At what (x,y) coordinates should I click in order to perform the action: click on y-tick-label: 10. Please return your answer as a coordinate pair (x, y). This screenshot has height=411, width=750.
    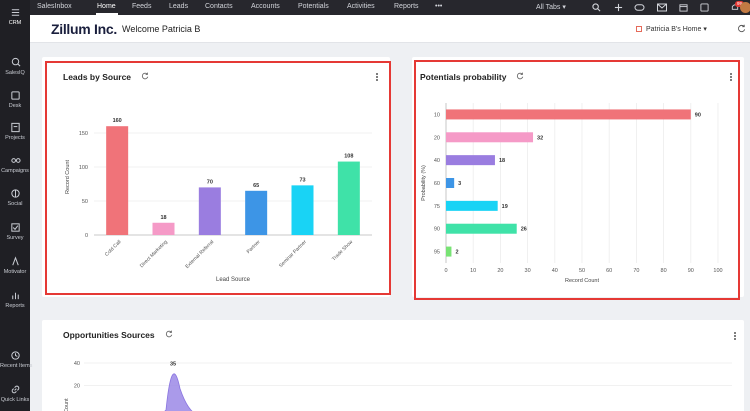
    Looking at the image, I should click on (437, 115).